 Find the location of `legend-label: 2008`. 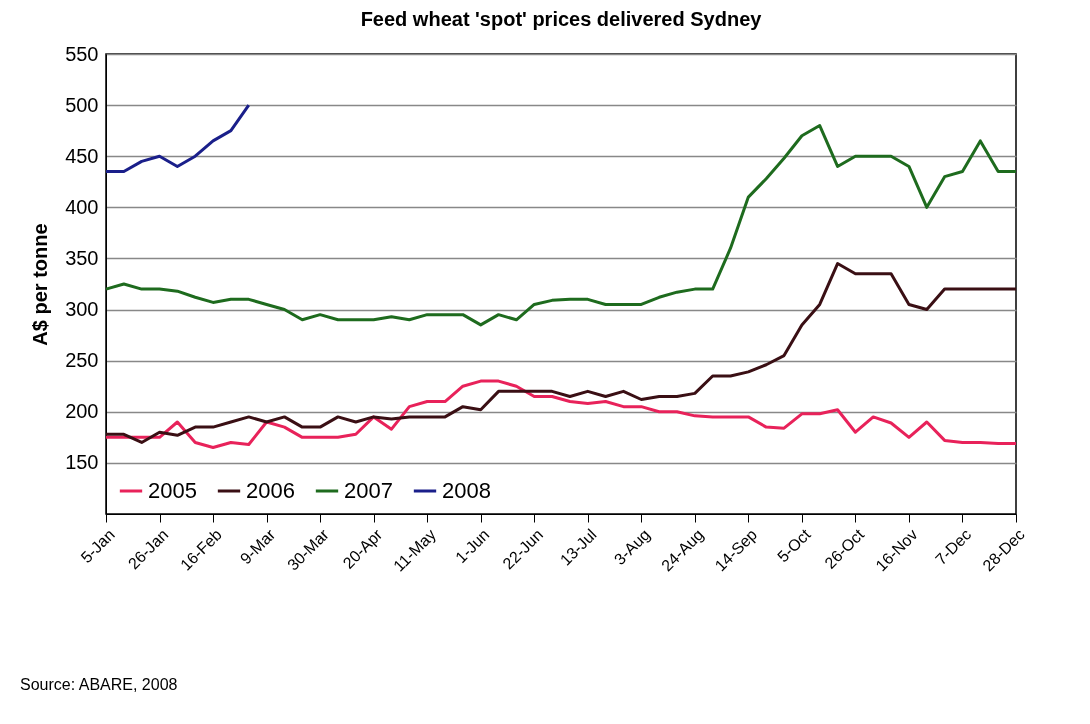

legend-label: 2008 is located at coordinates (466, 490).